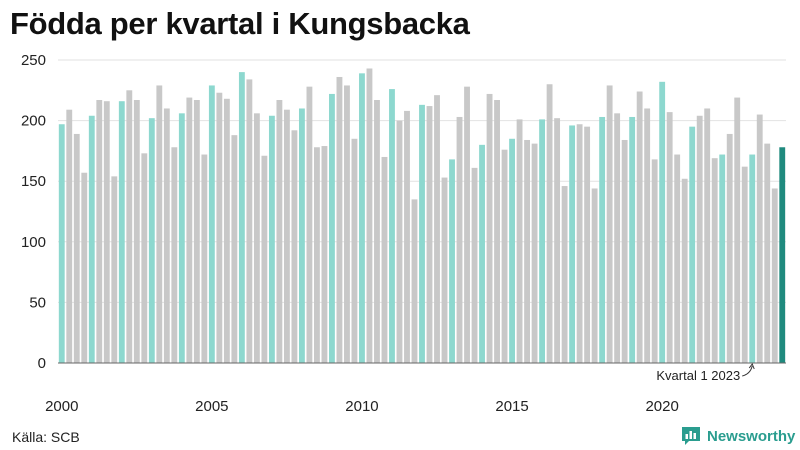  What do you see at coordinates (33, 212) in the screenshot?
I see `y-axis-ticks: 0 50 100 150 200 250` at bounding box center [33, 212].